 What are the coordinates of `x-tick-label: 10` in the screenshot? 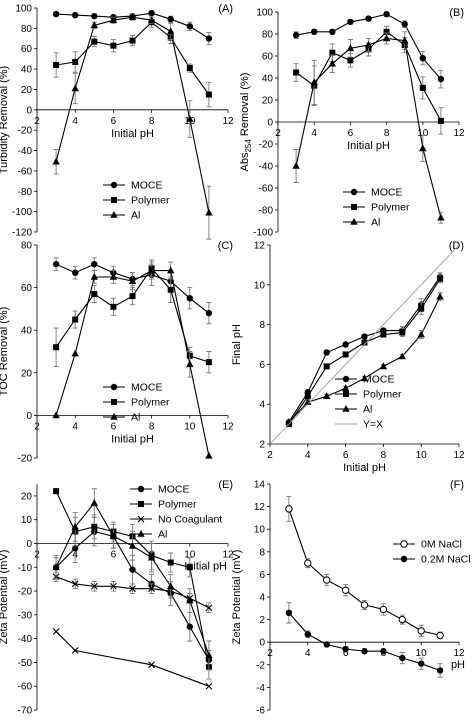 It's located at (422, 653).